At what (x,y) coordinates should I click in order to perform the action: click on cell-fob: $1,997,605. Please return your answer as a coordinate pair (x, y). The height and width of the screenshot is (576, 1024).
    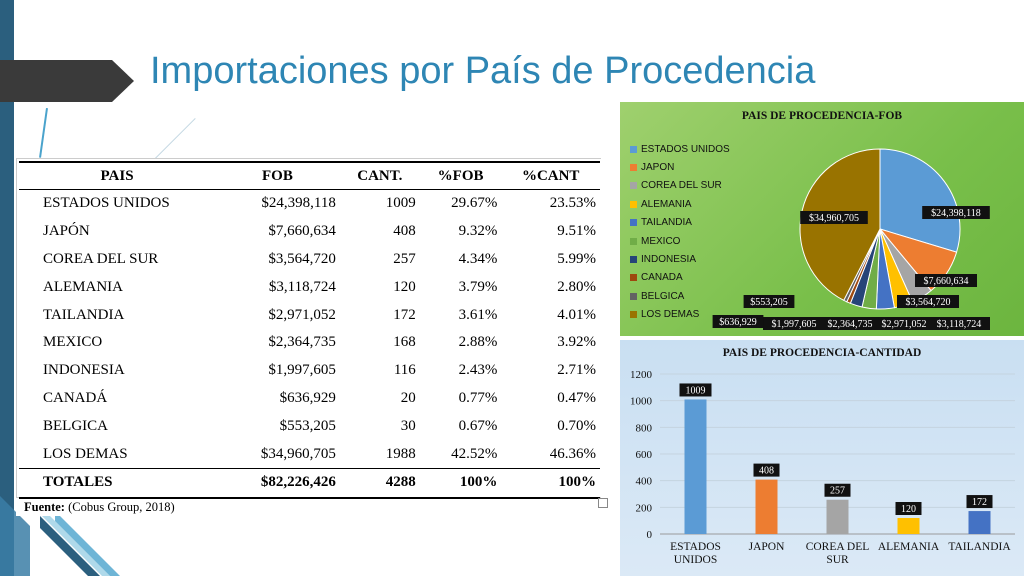
    Looking at the image, I should click on (302, 370).